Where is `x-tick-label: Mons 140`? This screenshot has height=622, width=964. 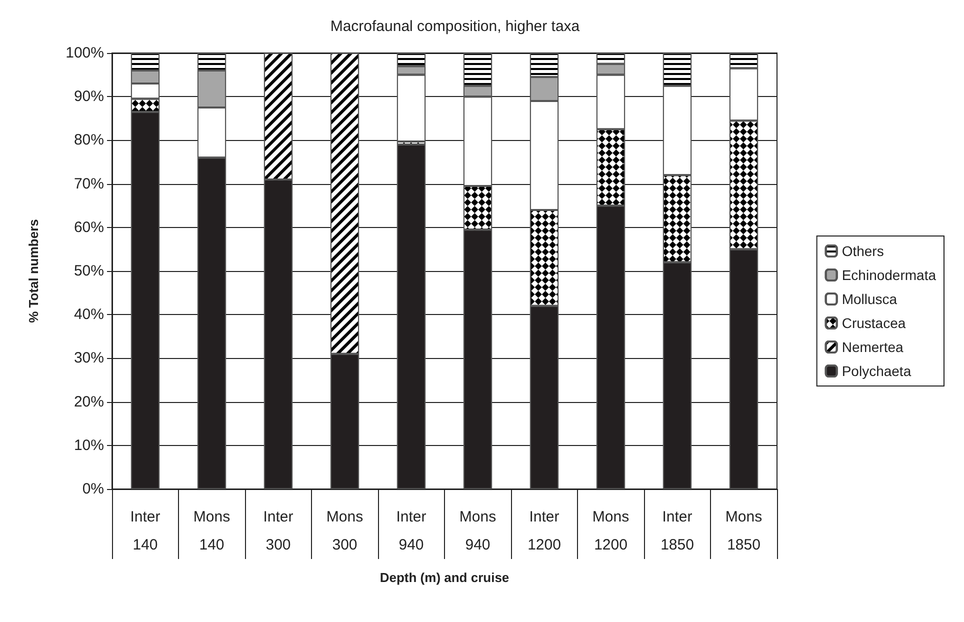
x-tick-label: Mons 140 is located at coordinates (211, 531).